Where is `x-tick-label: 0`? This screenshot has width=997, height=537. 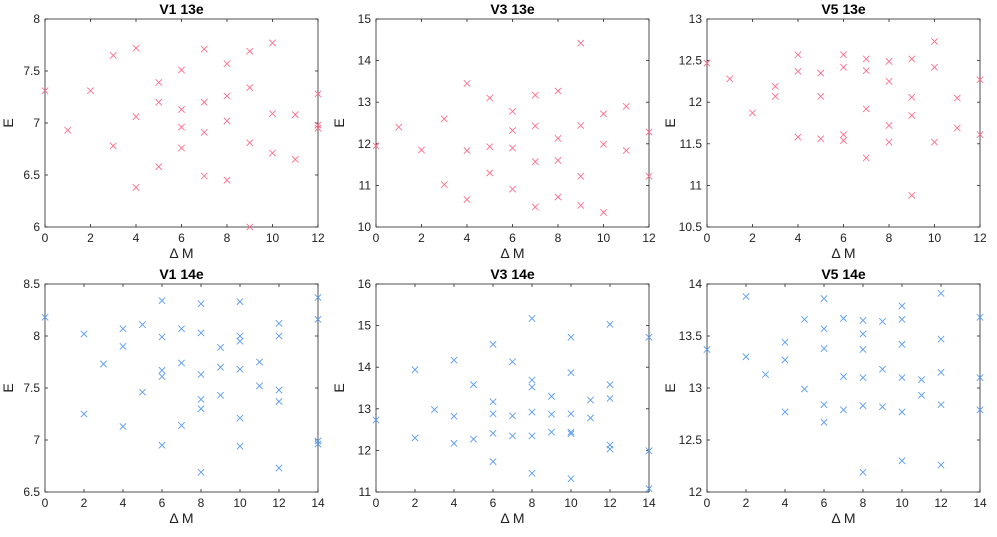 x-tick-label: 0 is located at coordinates (707, 503).